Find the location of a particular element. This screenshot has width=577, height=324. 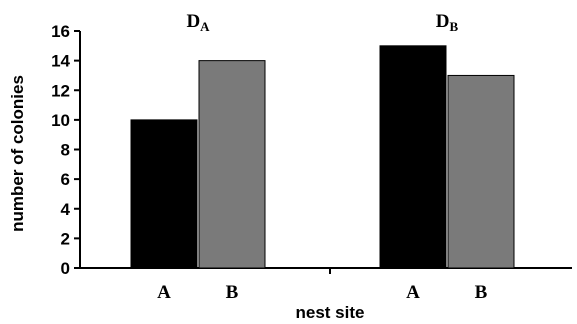

y-tick-label: 8 is located at coordinates (65, 150).